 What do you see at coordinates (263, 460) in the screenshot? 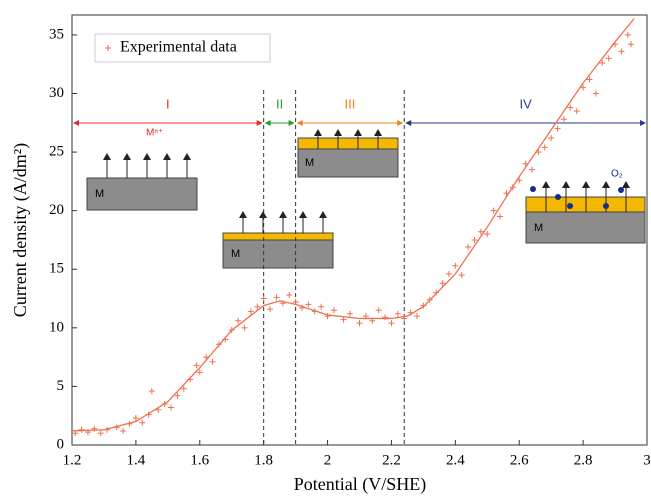
I see `x-tick-label: 1.8` at bounding box center [263, 460].